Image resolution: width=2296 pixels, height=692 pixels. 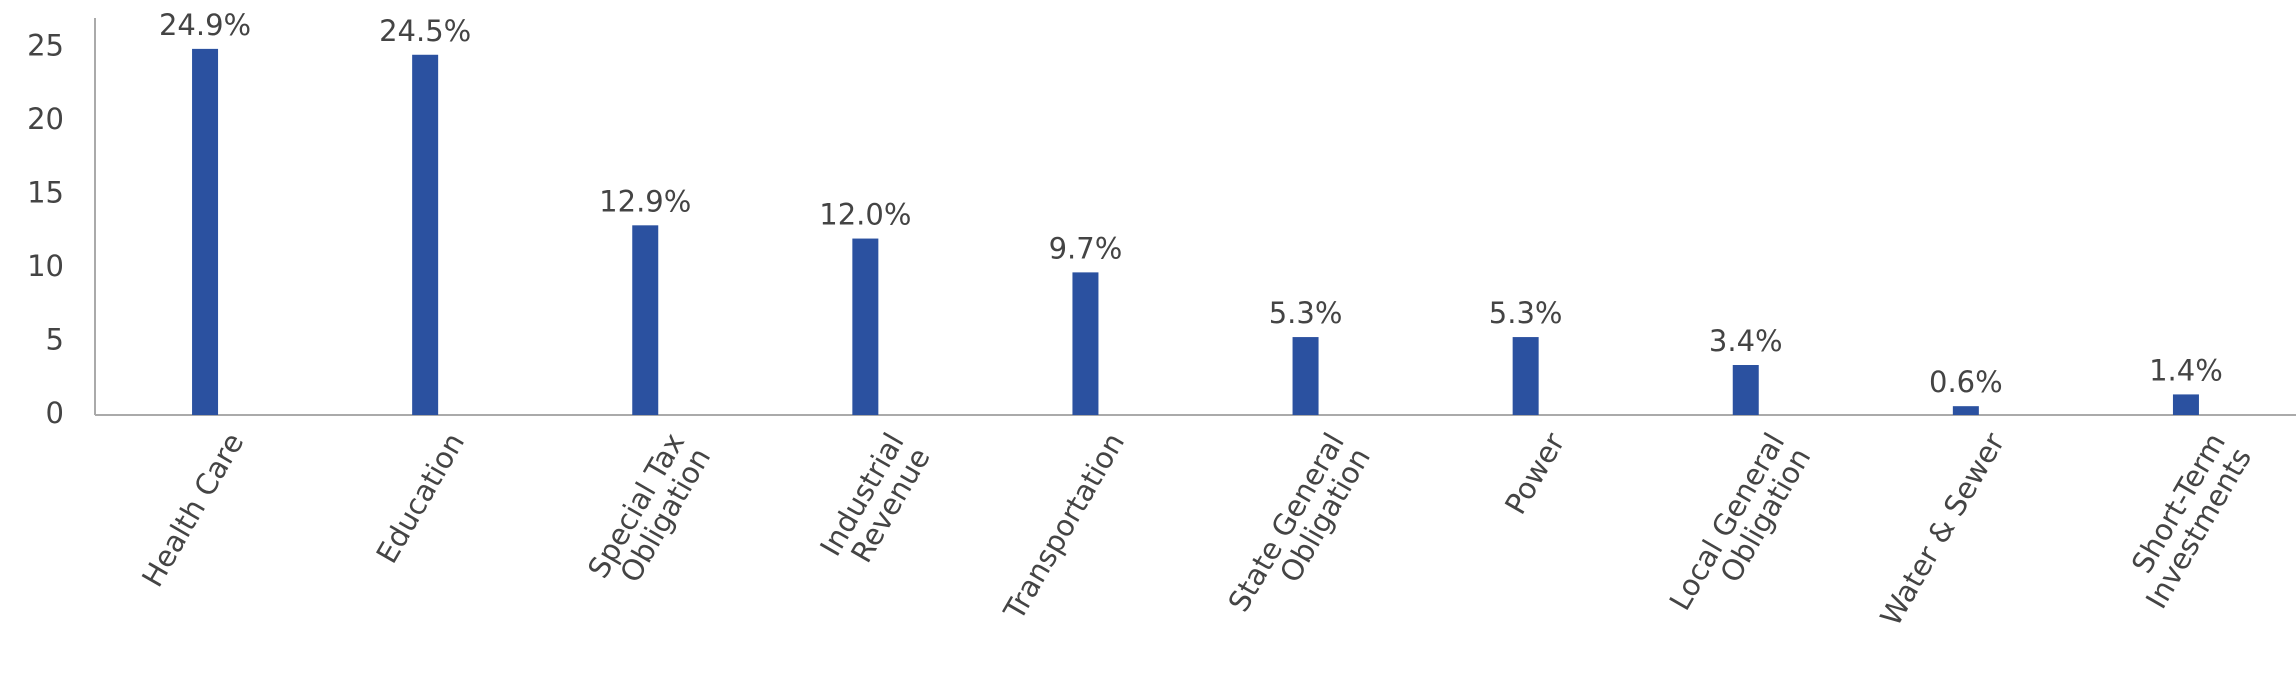 What do you see at coordinates (55, 413) in the screenshot?
I see `y-tick-label: 0` at bounding box center [55, 413].